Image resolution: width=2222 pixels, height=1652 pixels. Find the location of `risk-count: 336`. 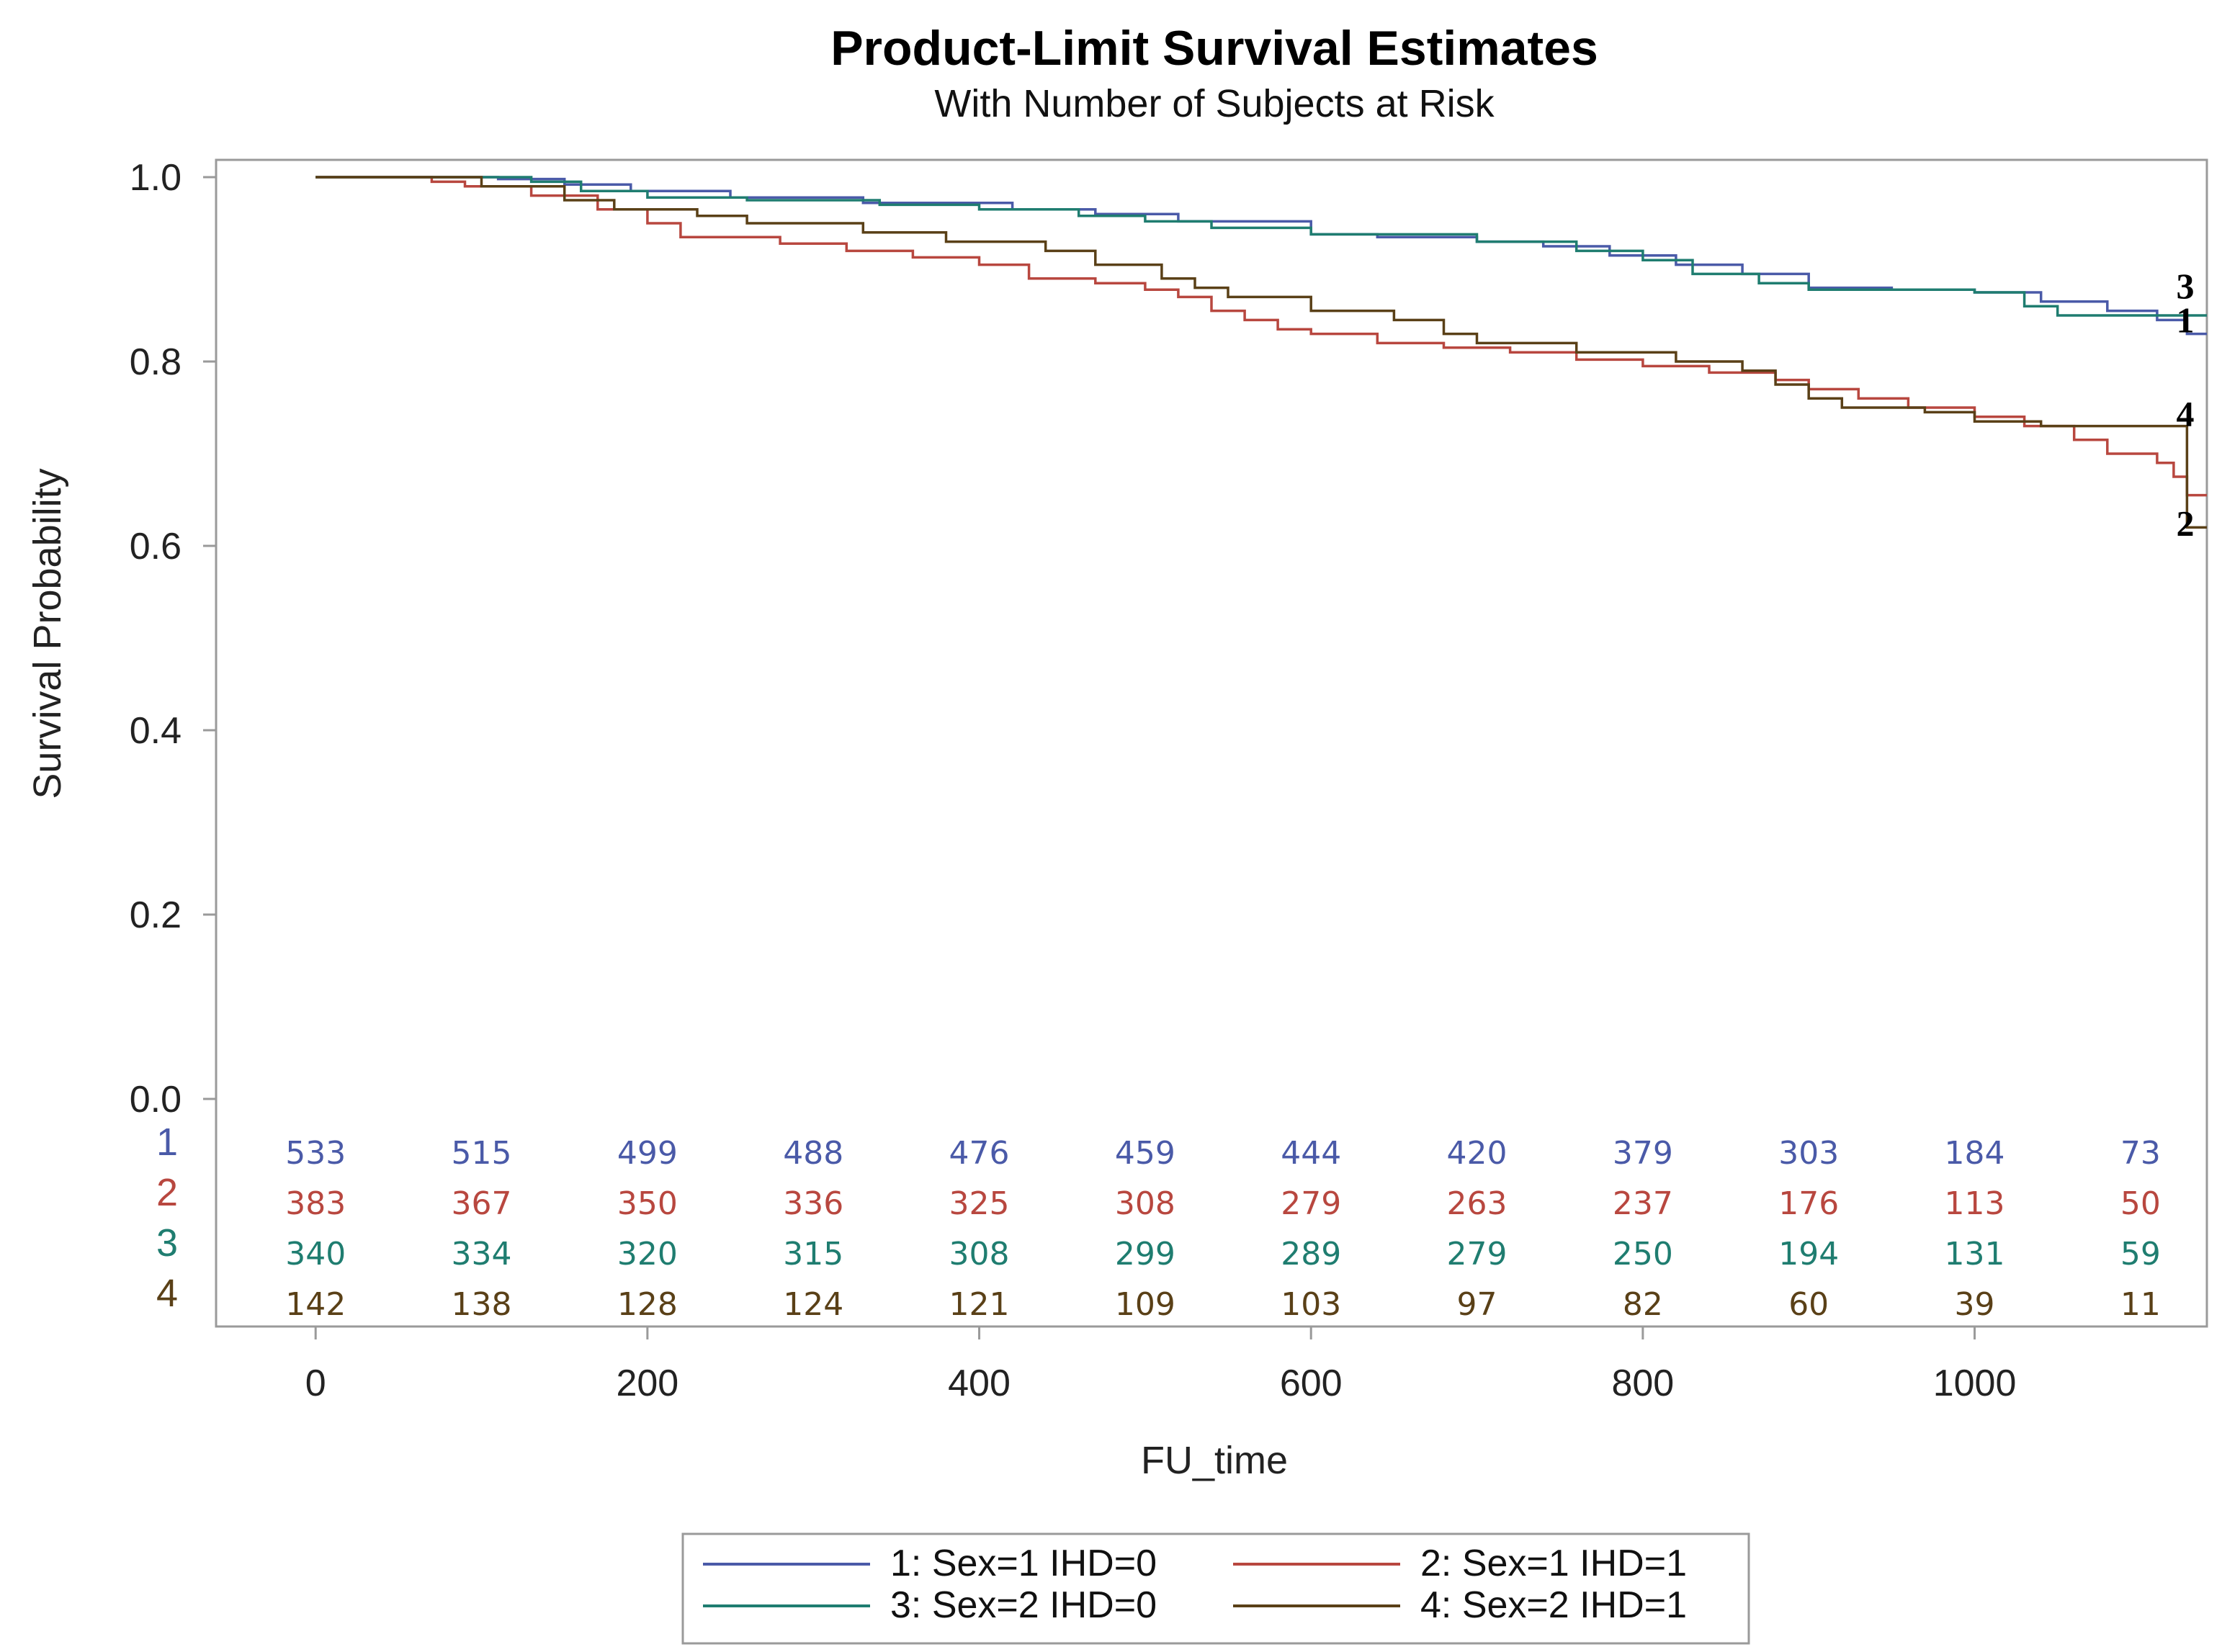

risk-count: 336 is located at coordinates (813, 1203).